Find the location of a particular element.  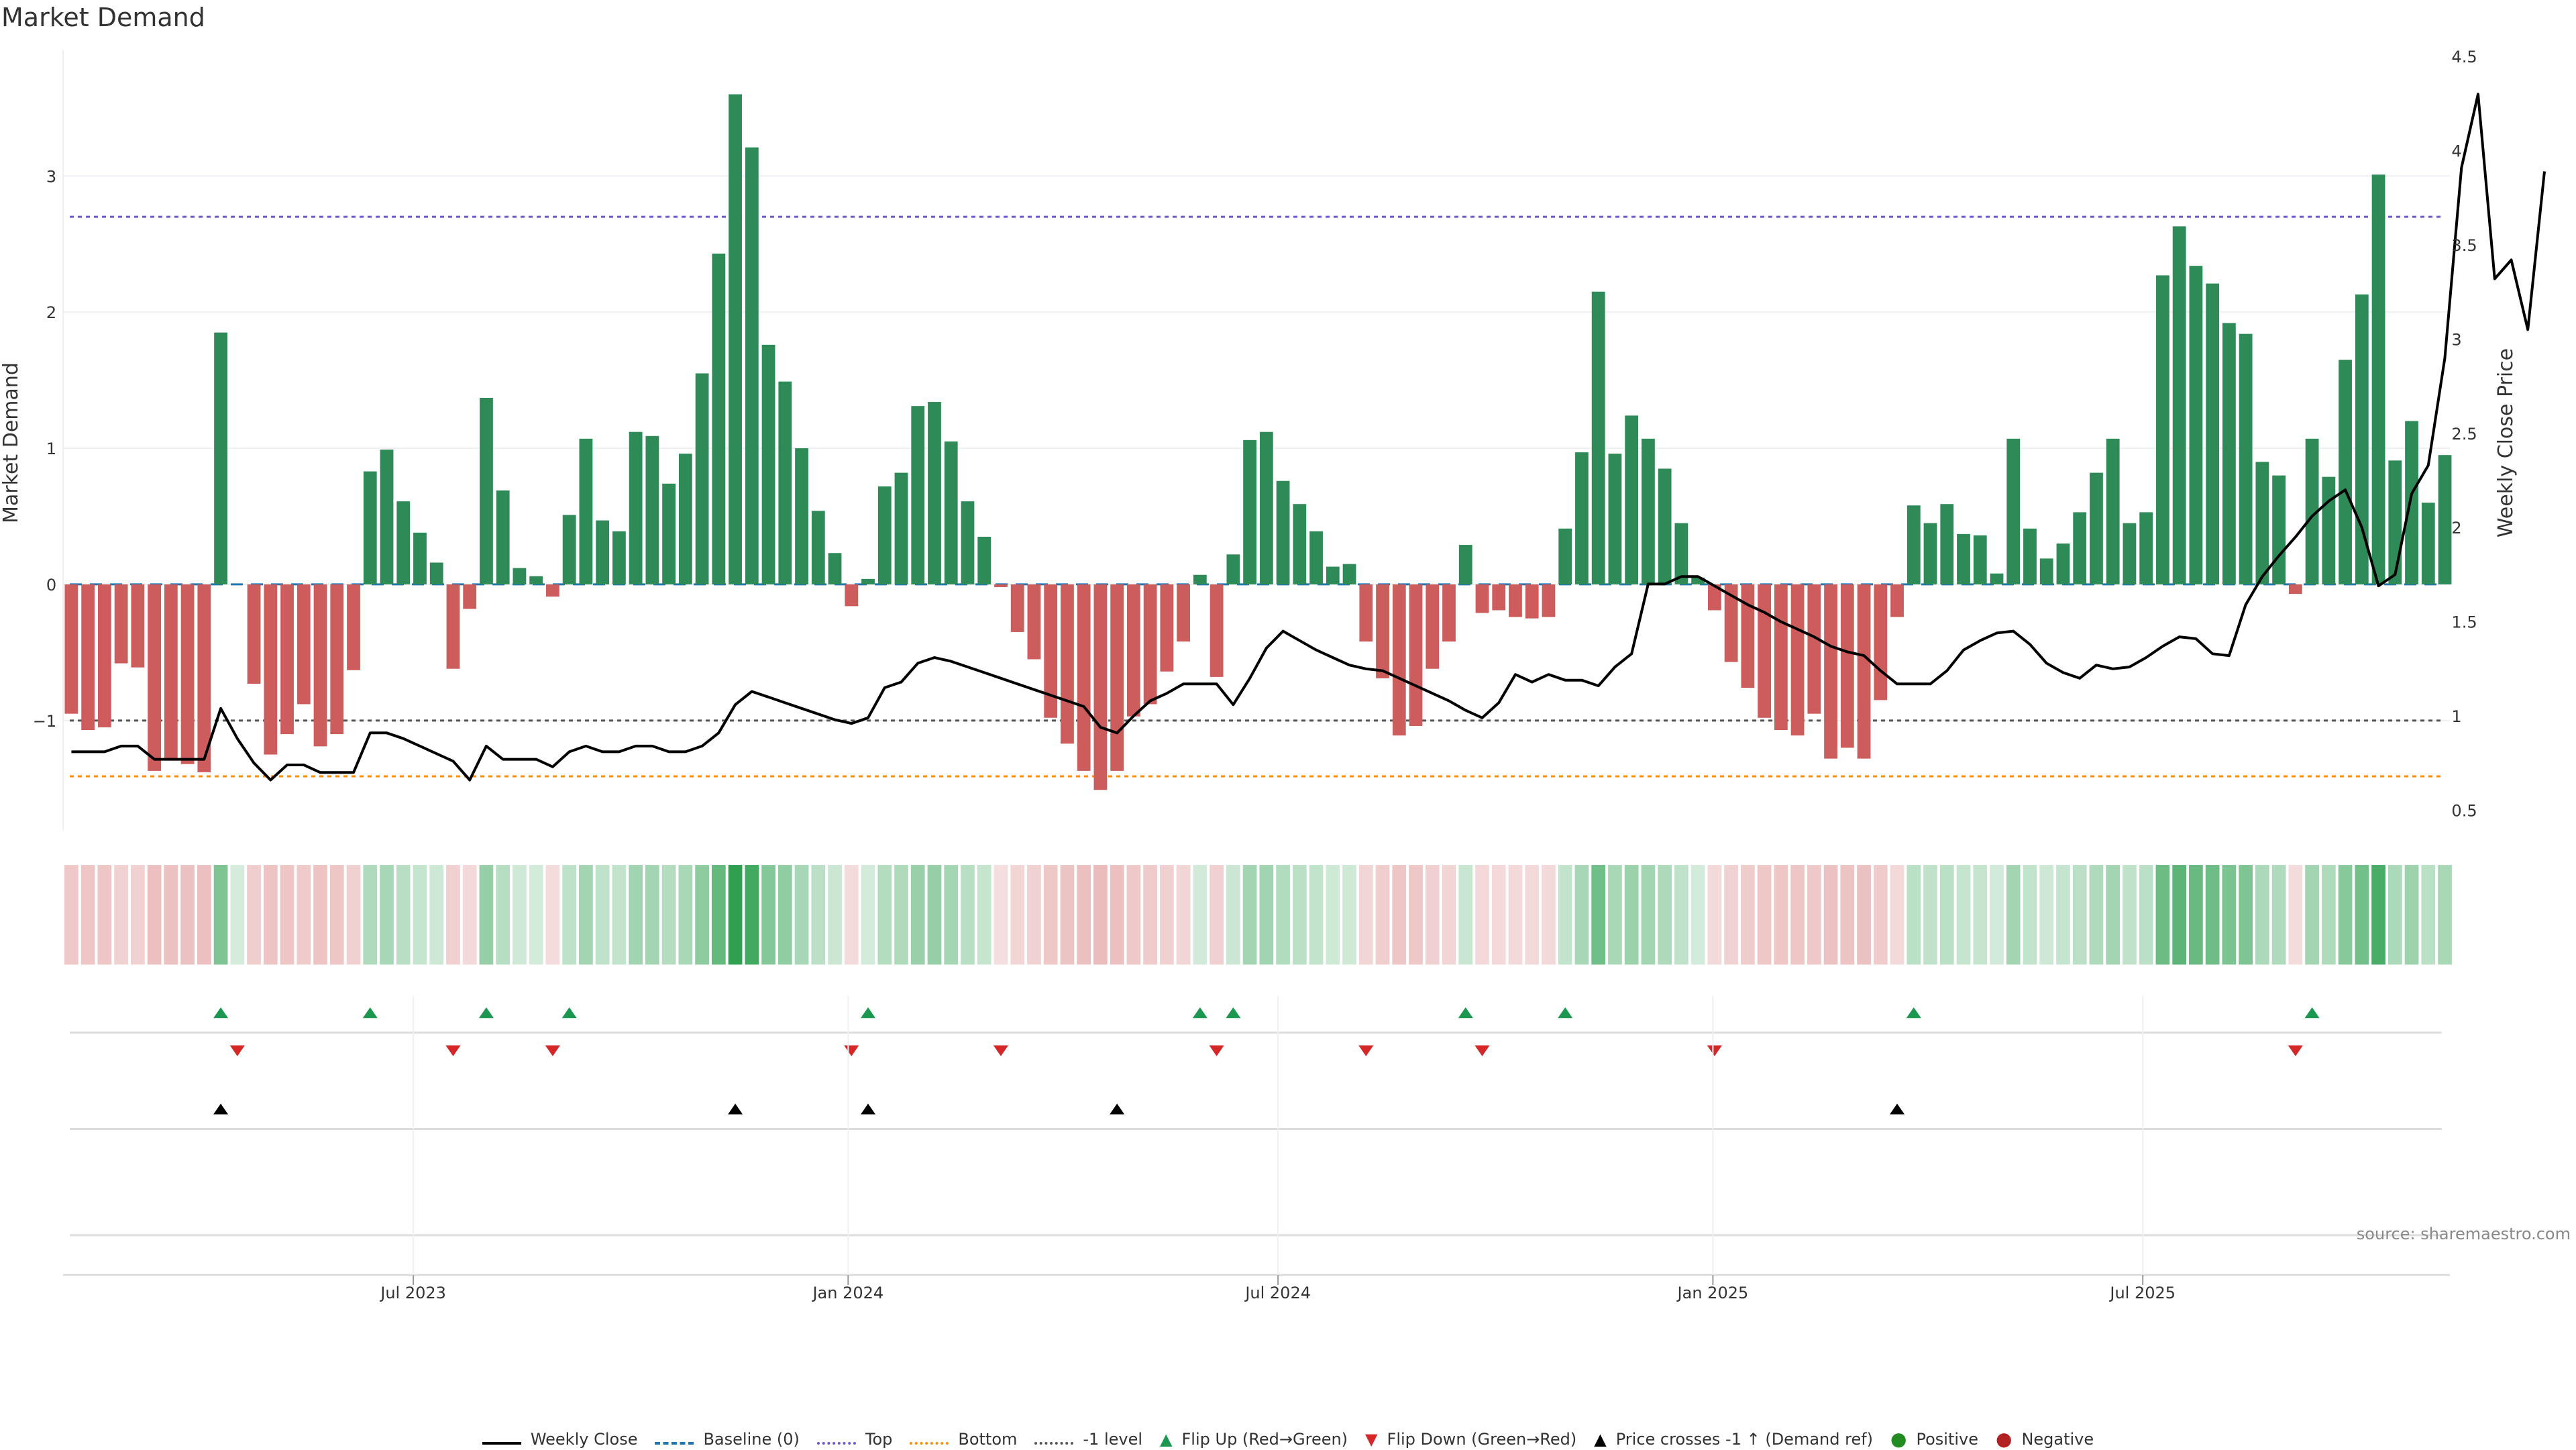

legend-item-flip-down: ▼ Flip Down (Green→Red) is located at coordinates (1470, 1439).